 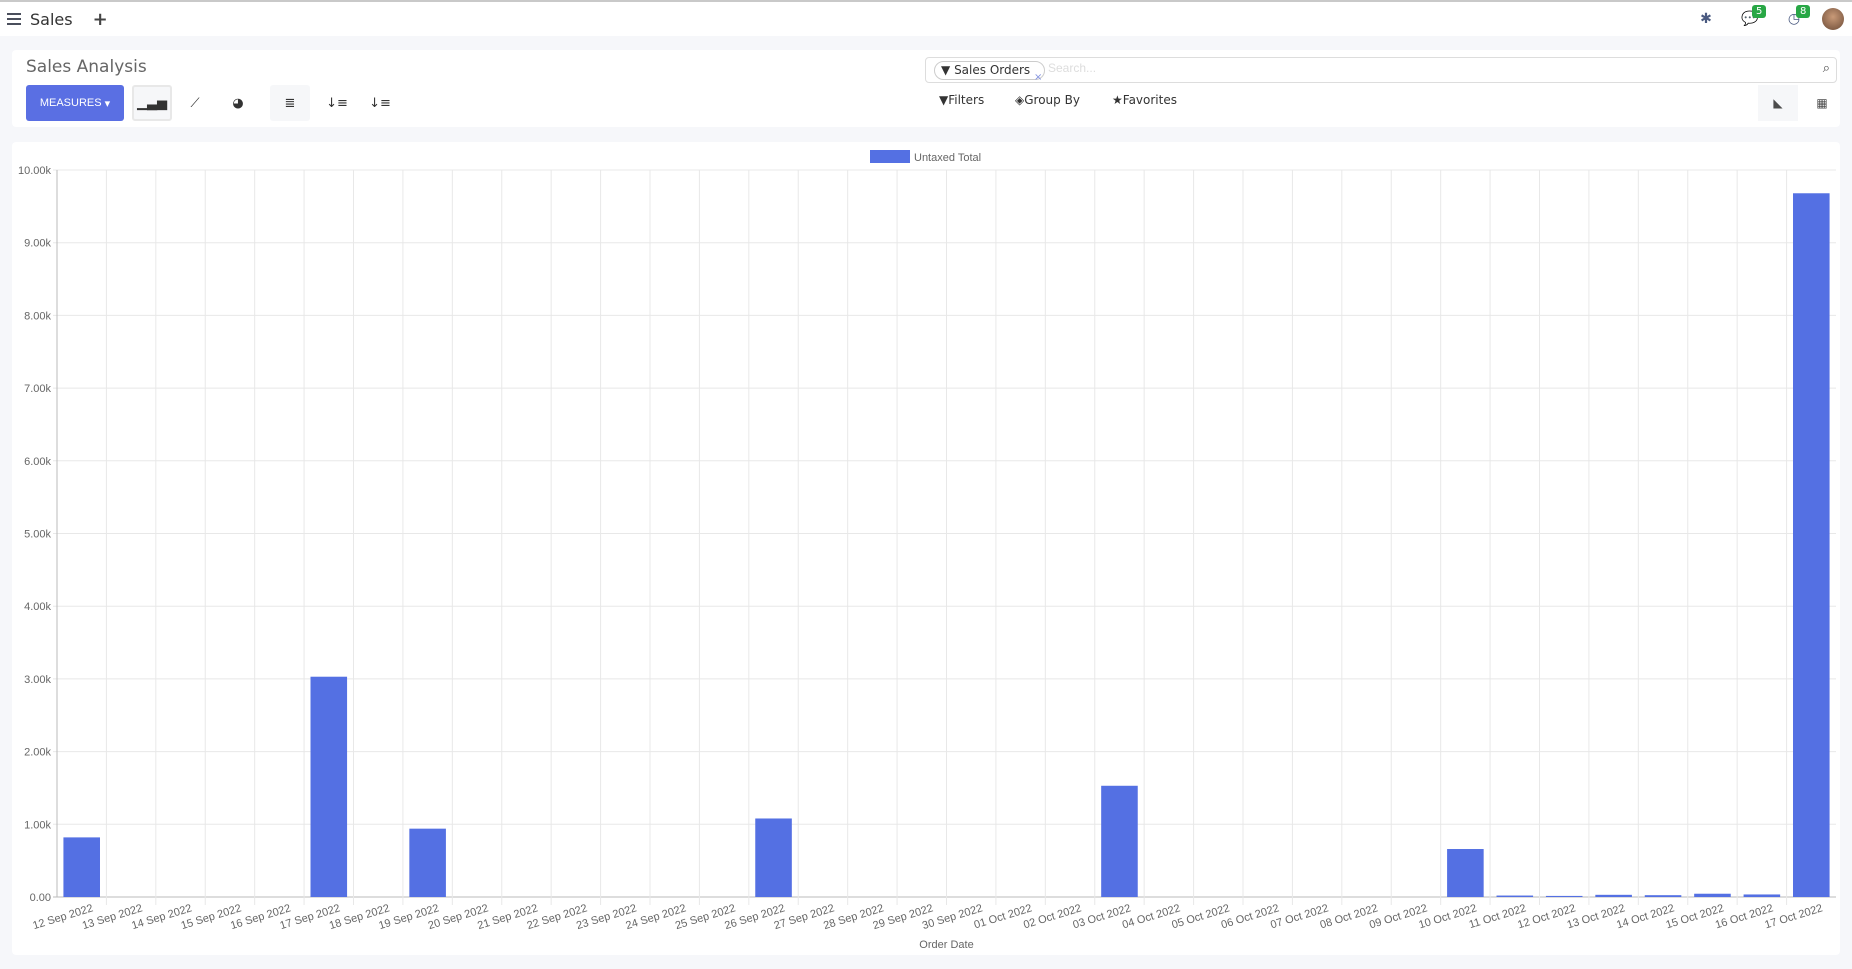 I want to click on table-icon: ▦, so click(x=1822, y=103).